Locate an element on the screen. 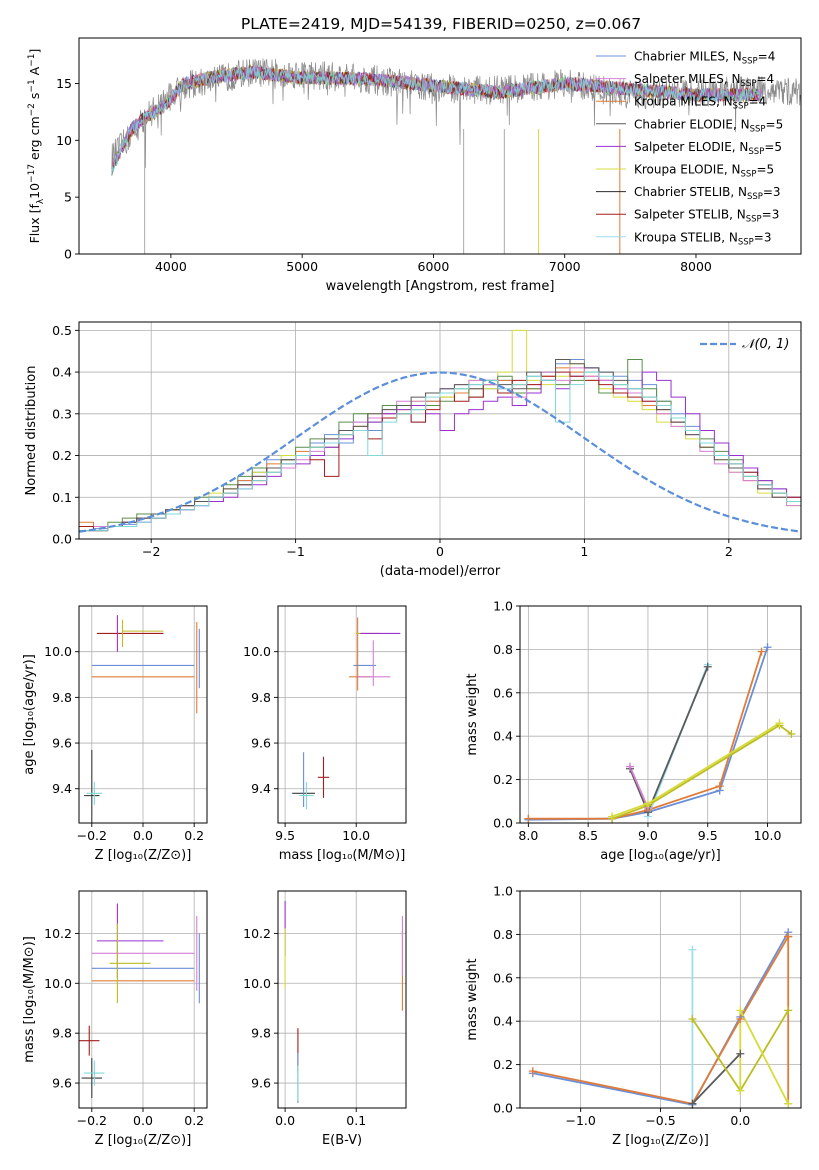 This screenshot has width=819, height=1170. histogram-series is located at coordinates (440, 451).